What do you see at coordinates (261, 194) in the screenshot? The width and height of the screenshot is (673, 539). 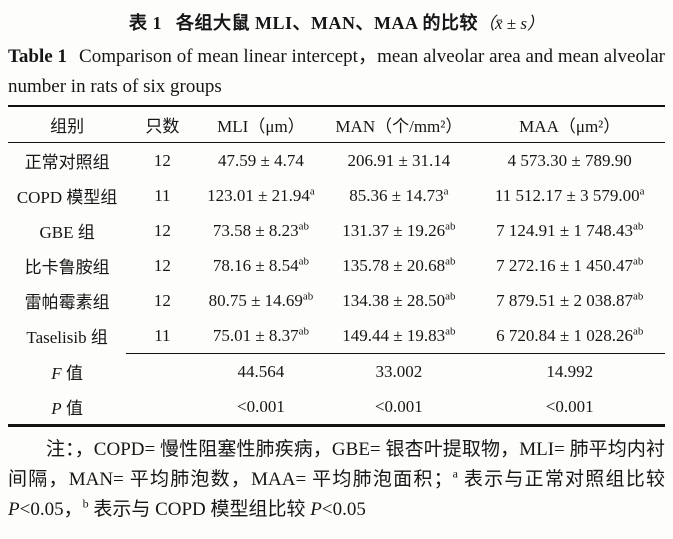 I see `cell-mli: 123.01 ± 21.94a` at bounding box center [261, 194].